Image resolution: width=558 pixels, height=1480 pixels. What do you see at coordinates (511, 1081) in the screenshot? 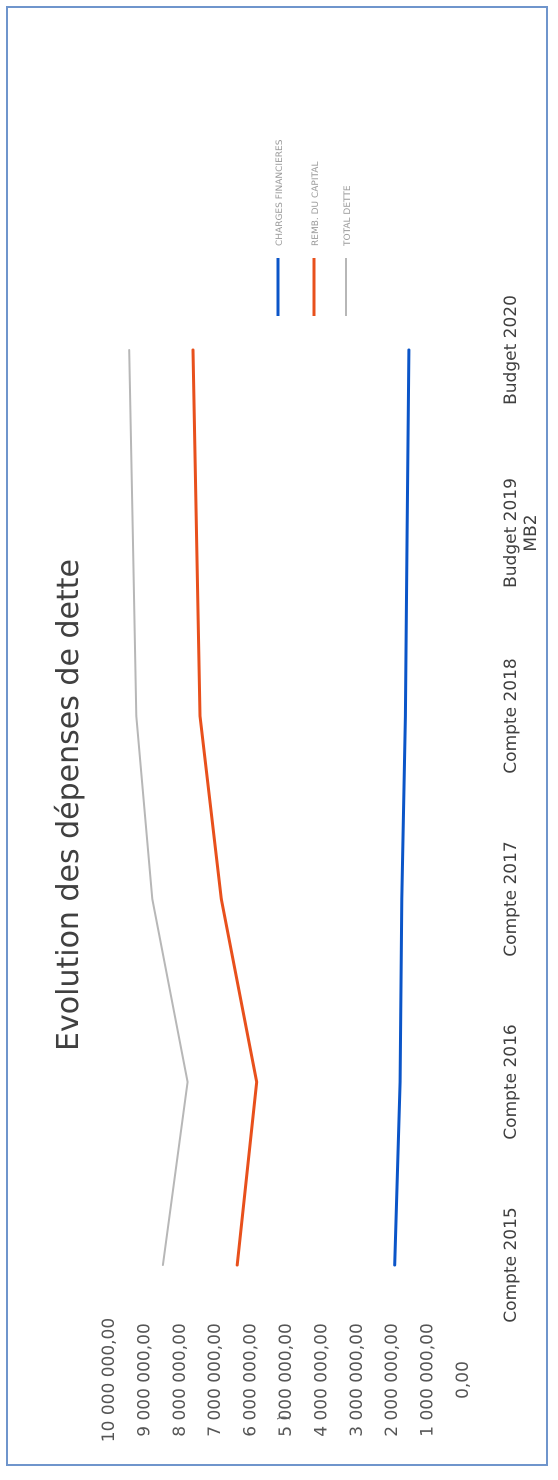
I see `x-category-label: Compte 2016` at bounding box center [511, 1081].